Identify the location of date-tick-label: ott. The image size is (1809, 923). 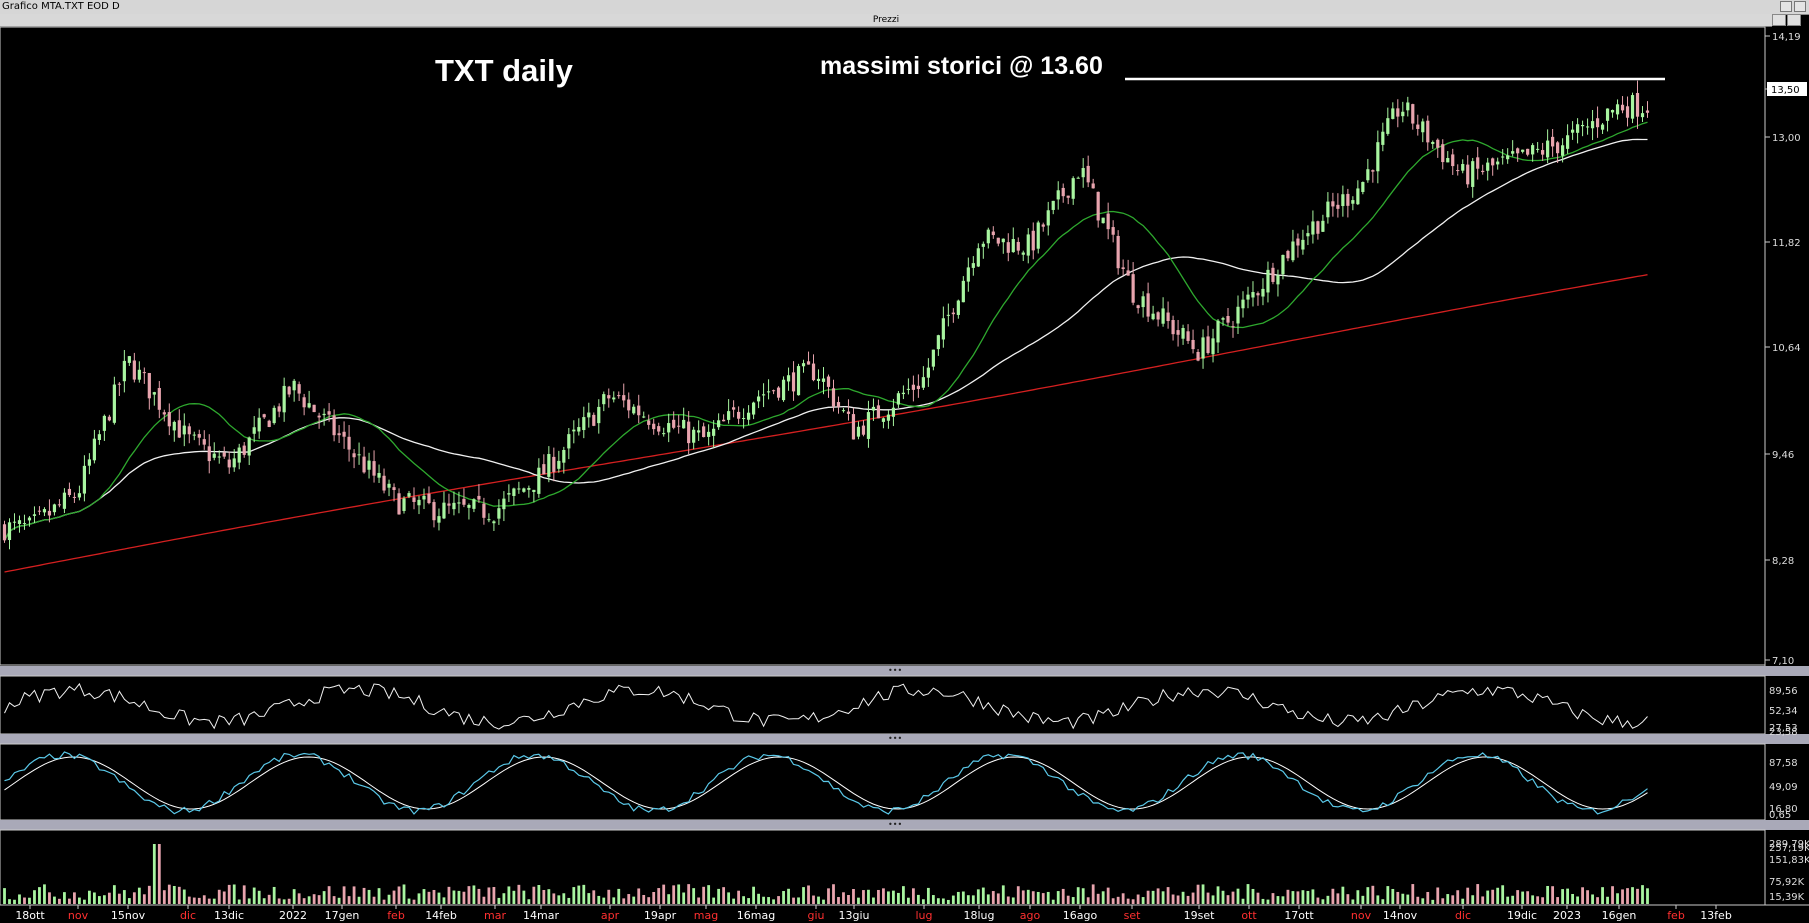
(1249, 915).